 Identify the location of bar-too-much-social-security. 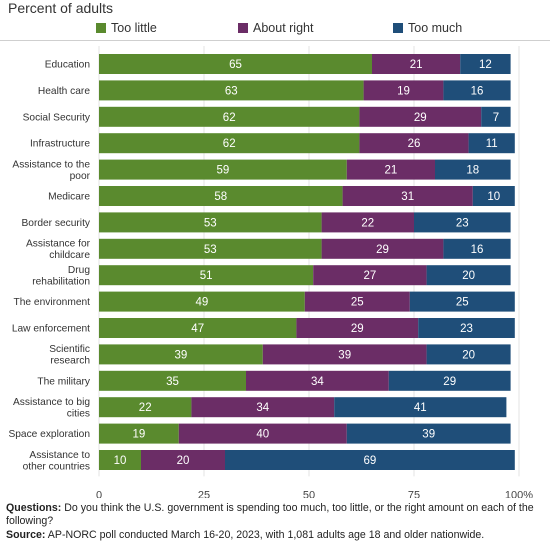
(496, 116).